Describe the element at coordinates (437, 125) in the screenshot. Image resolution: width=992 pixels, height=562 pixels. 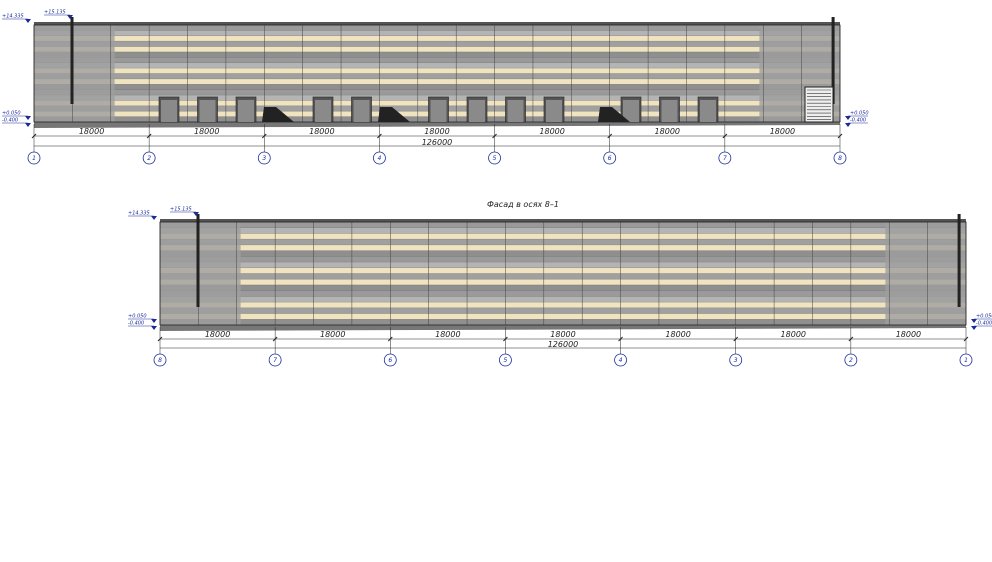
I see `plinth` at that location.